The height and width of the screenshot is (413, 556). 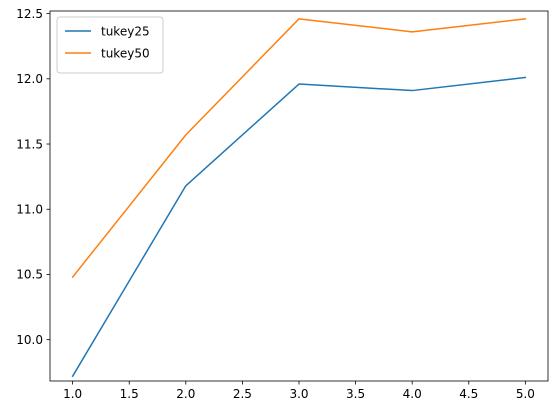 What do you see at coordinates (412, 394) in the screenshot?
I see `x-tick-label: 4.0` at bounding box center [412, 394].